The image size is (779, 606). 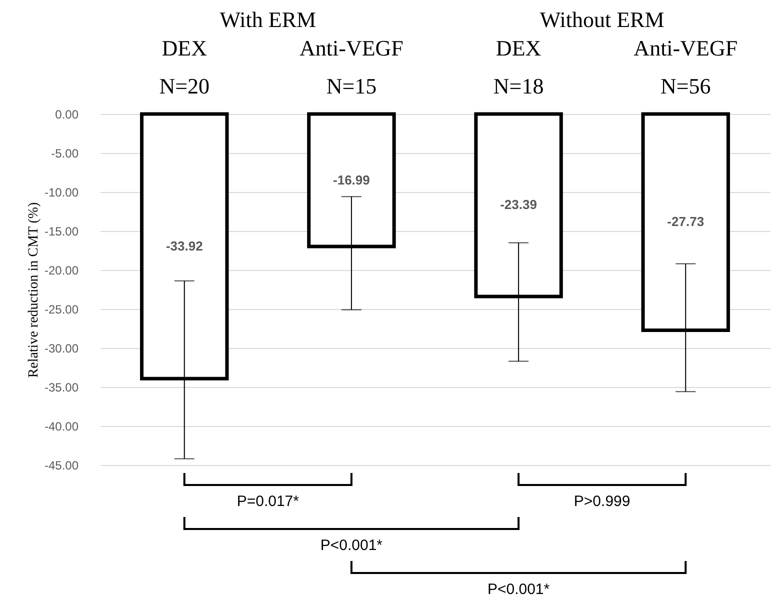 What do you see at coordinates (602, 501) in the screenshot?
I see `text: P>0.999` at bounding box center [602, 501].